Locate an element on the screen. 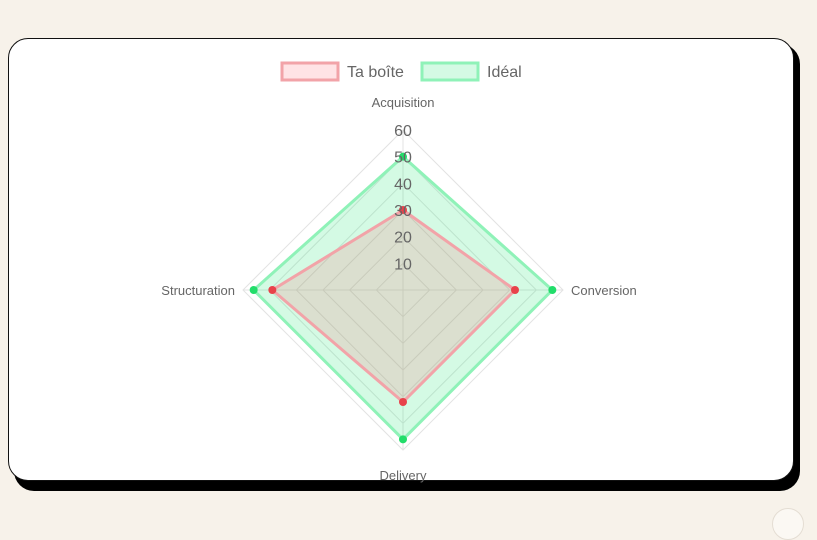 The width and height of the screenshot is (817, 540). axis-label: Structuration is located at coordinates (198, 290).